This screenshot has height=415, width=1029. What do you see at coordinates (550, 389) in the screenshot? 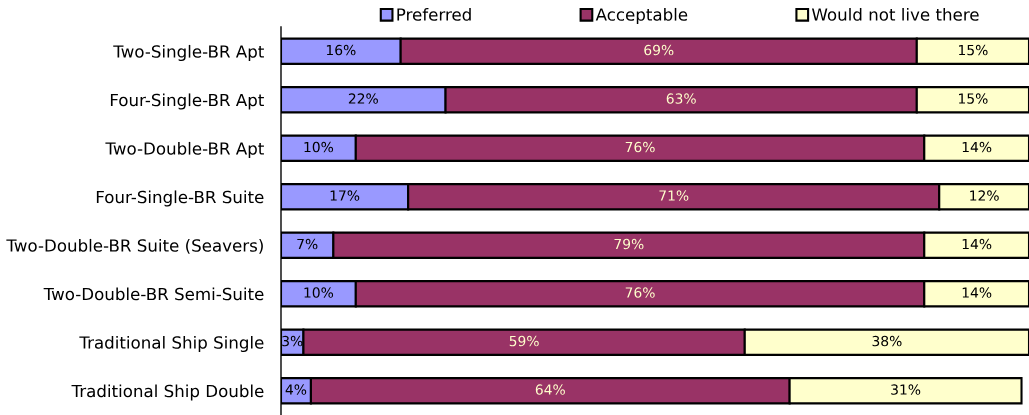
I see `data-label: 64%` at bounding box center [550, 389].